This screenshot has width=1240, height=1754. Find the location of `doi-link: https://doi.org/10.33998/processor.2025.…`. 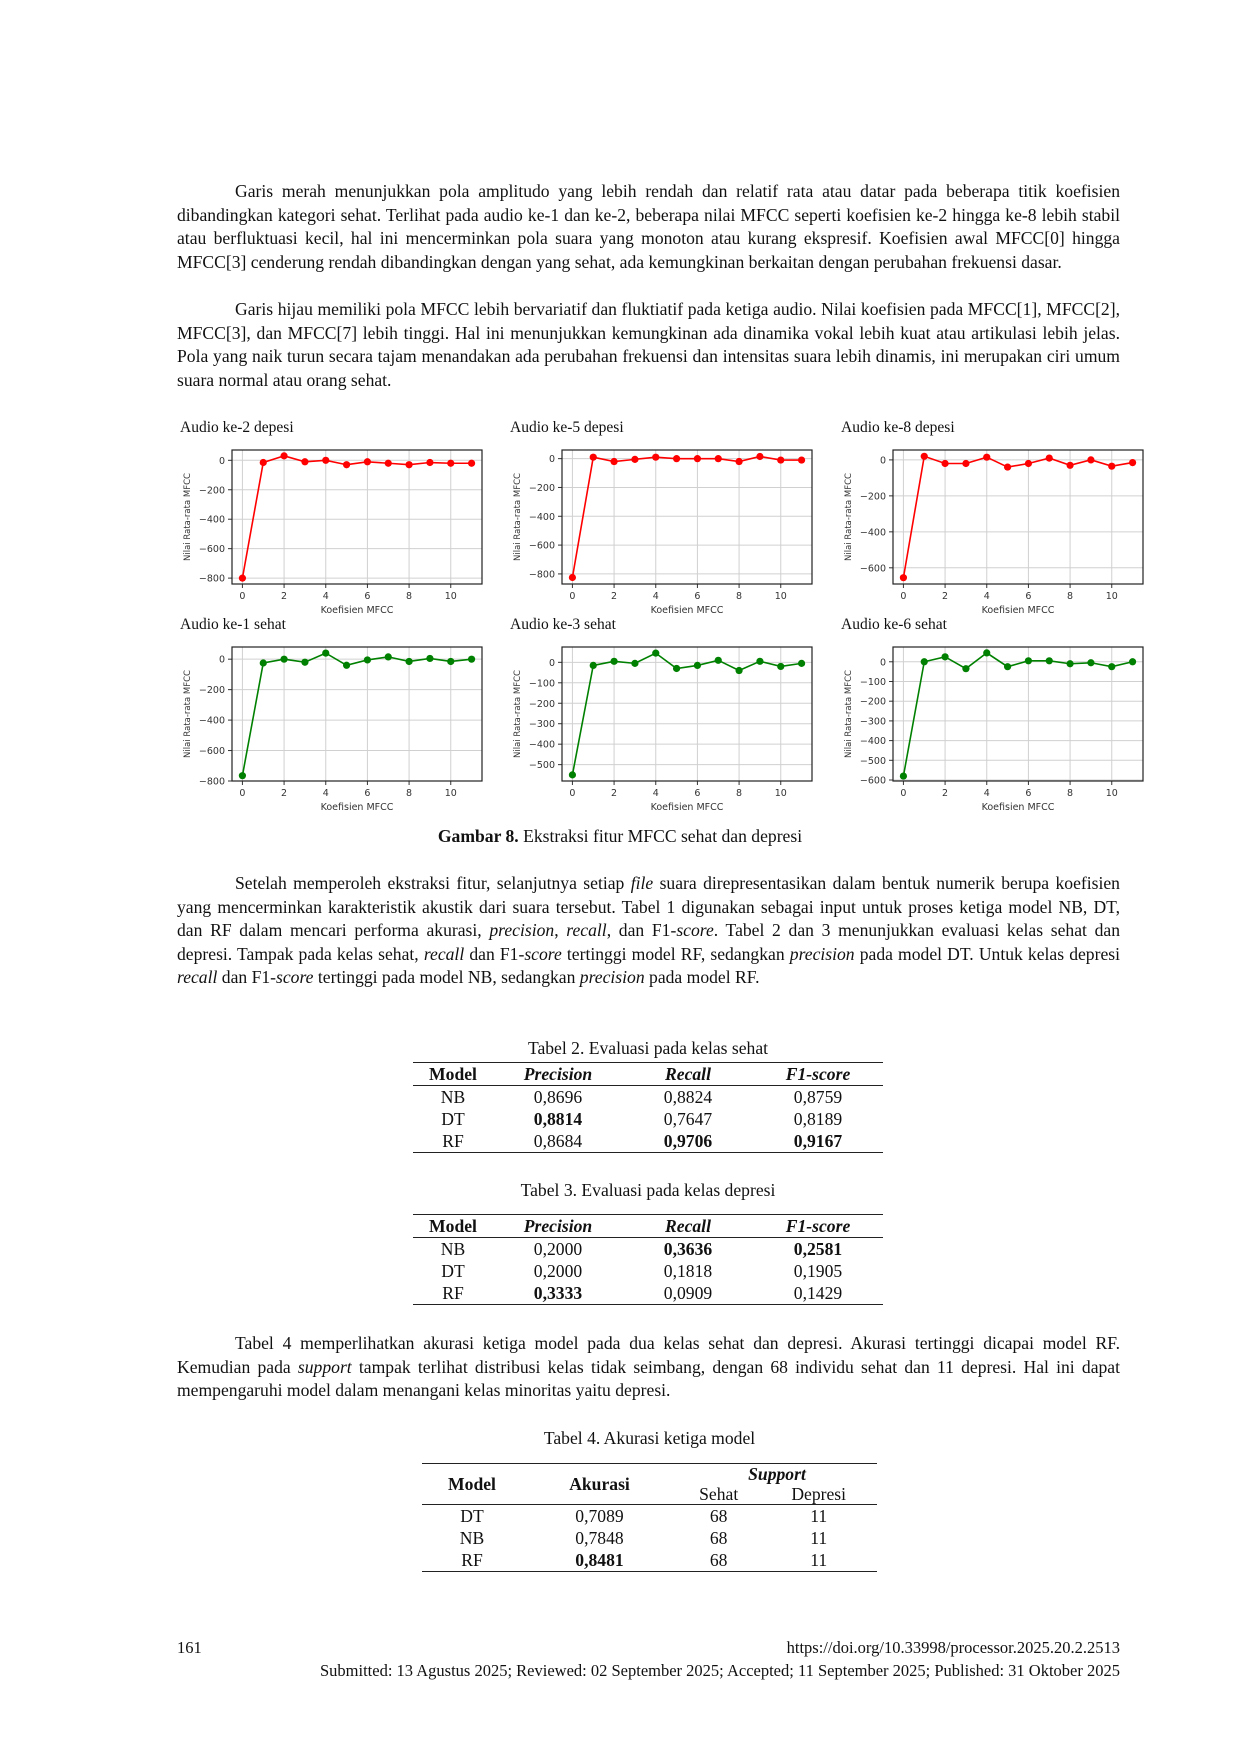

doi-link: https://doi.org/10.33998/processor.2025.… is located at coordinates (953, 1647).